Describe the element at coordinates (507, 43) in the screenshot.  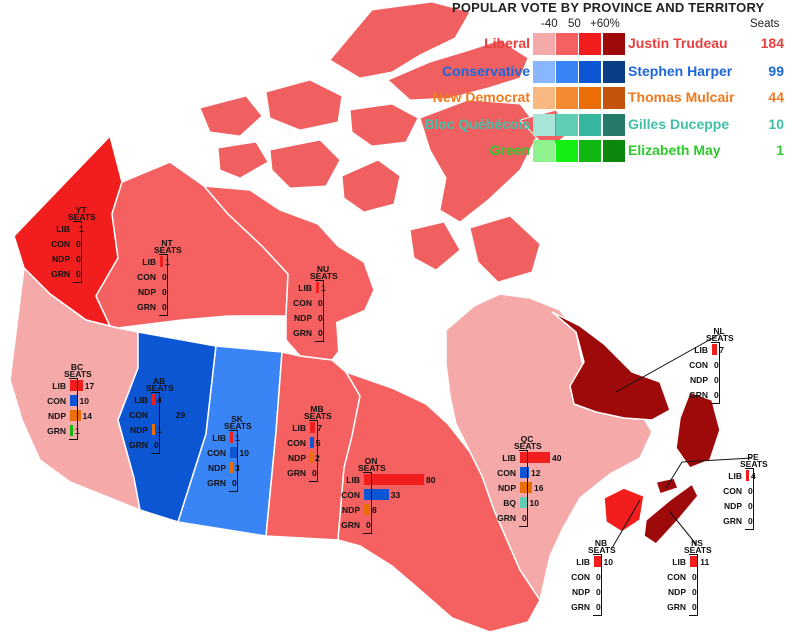
I see `party-name: Liberal` at that location.